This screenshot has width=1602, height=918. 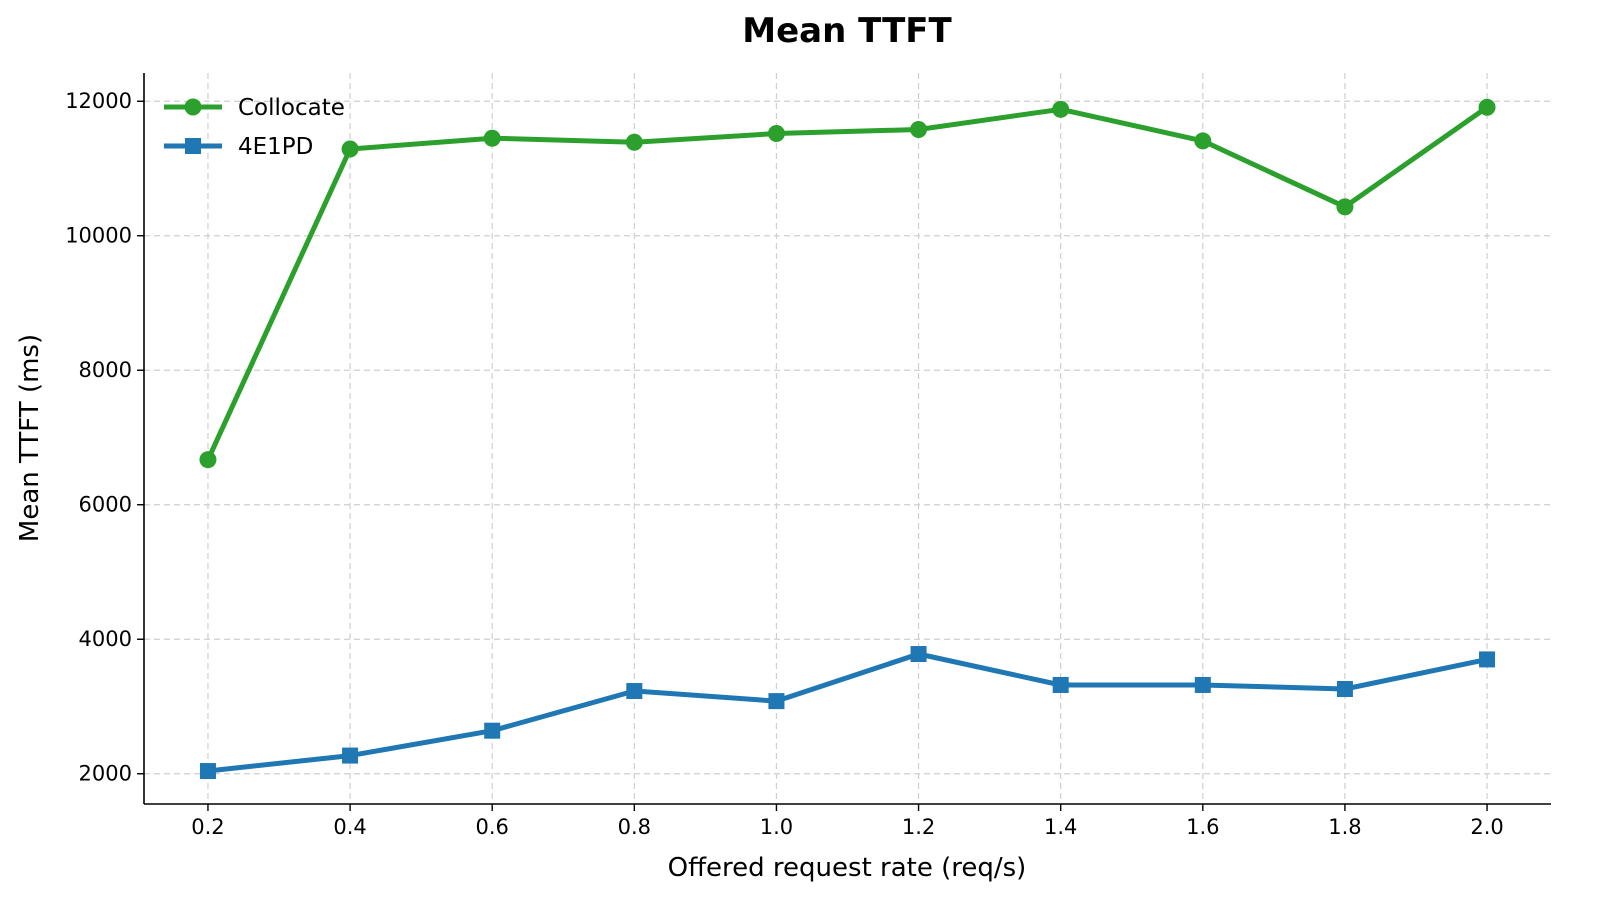 I want to click on y-tick-label: 4000, so click(x=105, y=639).